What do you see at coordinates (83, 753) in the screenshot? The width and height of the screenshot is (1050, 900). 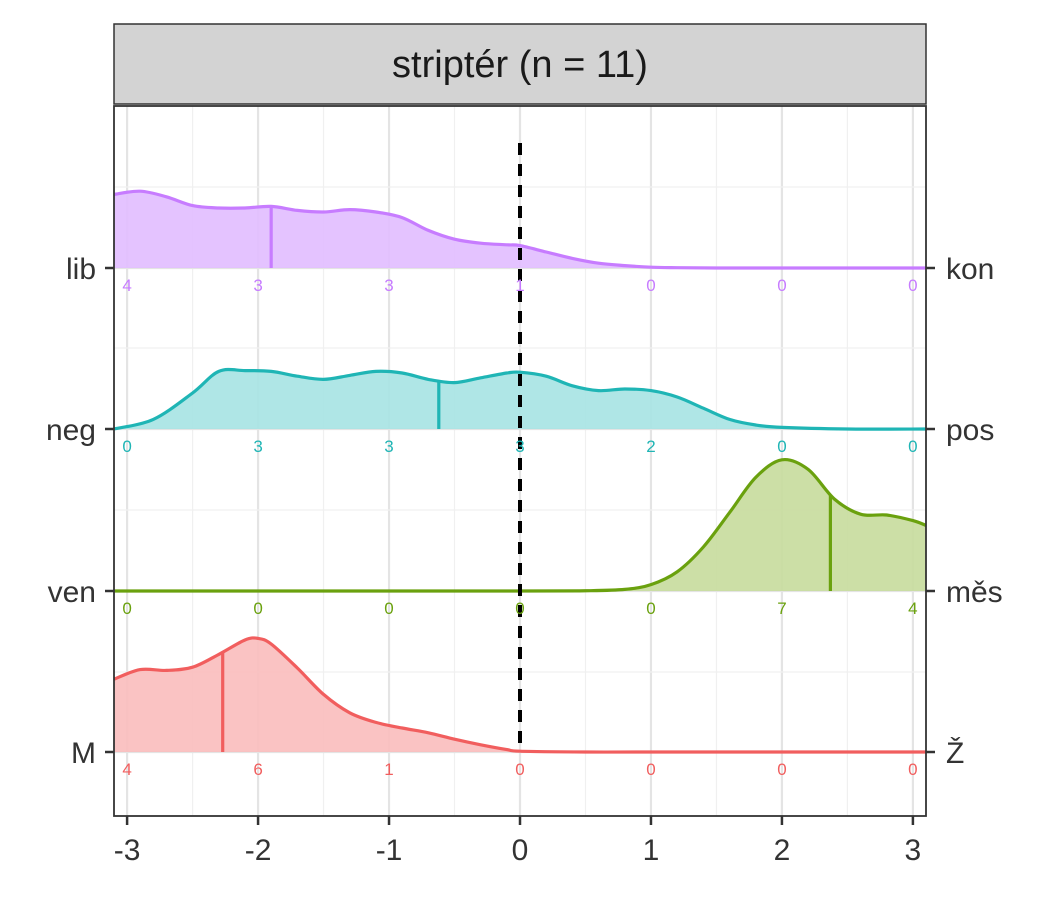 I see `y-label-left: M` at bounding box center [83, 753].